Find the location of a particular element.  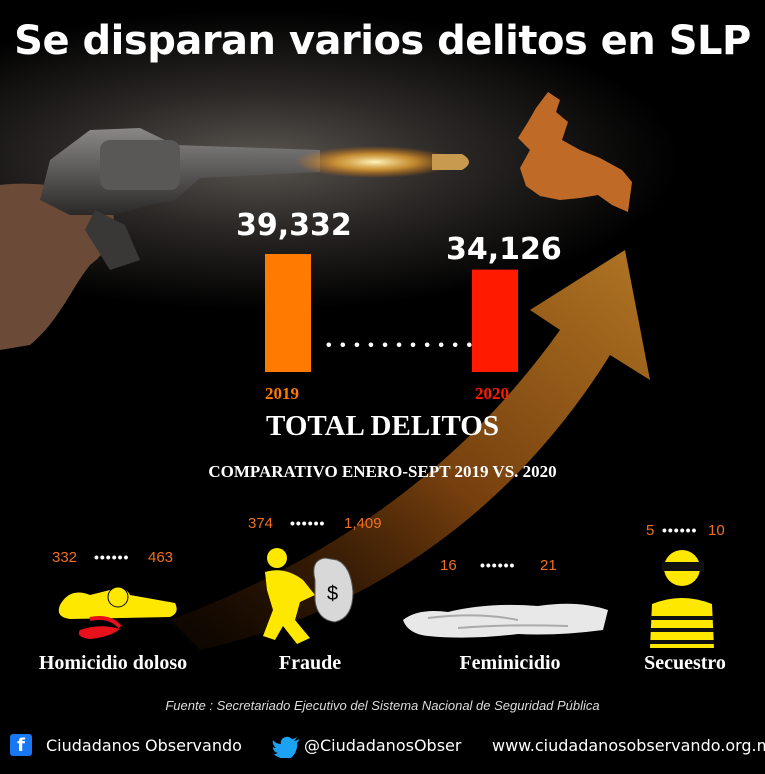

page-title: Se disparan varios delitos en SLP is located at coordinates (382, 41).